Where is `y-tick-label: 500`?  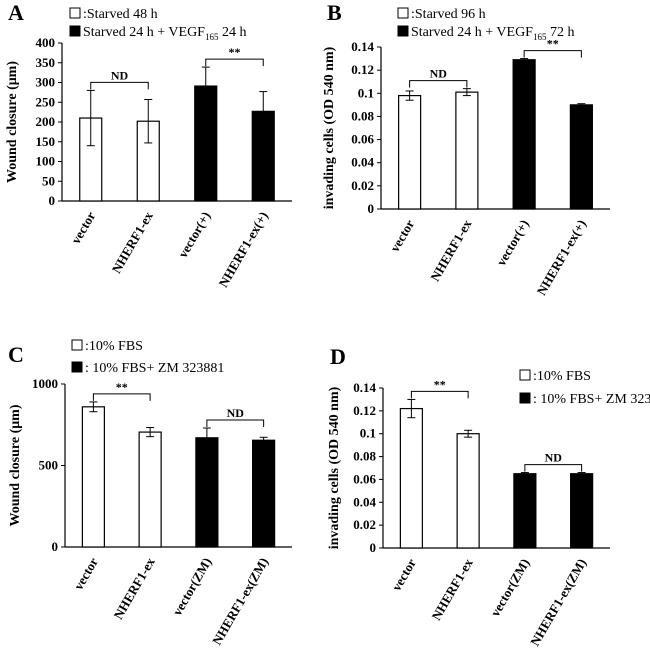
y-tick-label: 500 is located at coordinates (49, 465).